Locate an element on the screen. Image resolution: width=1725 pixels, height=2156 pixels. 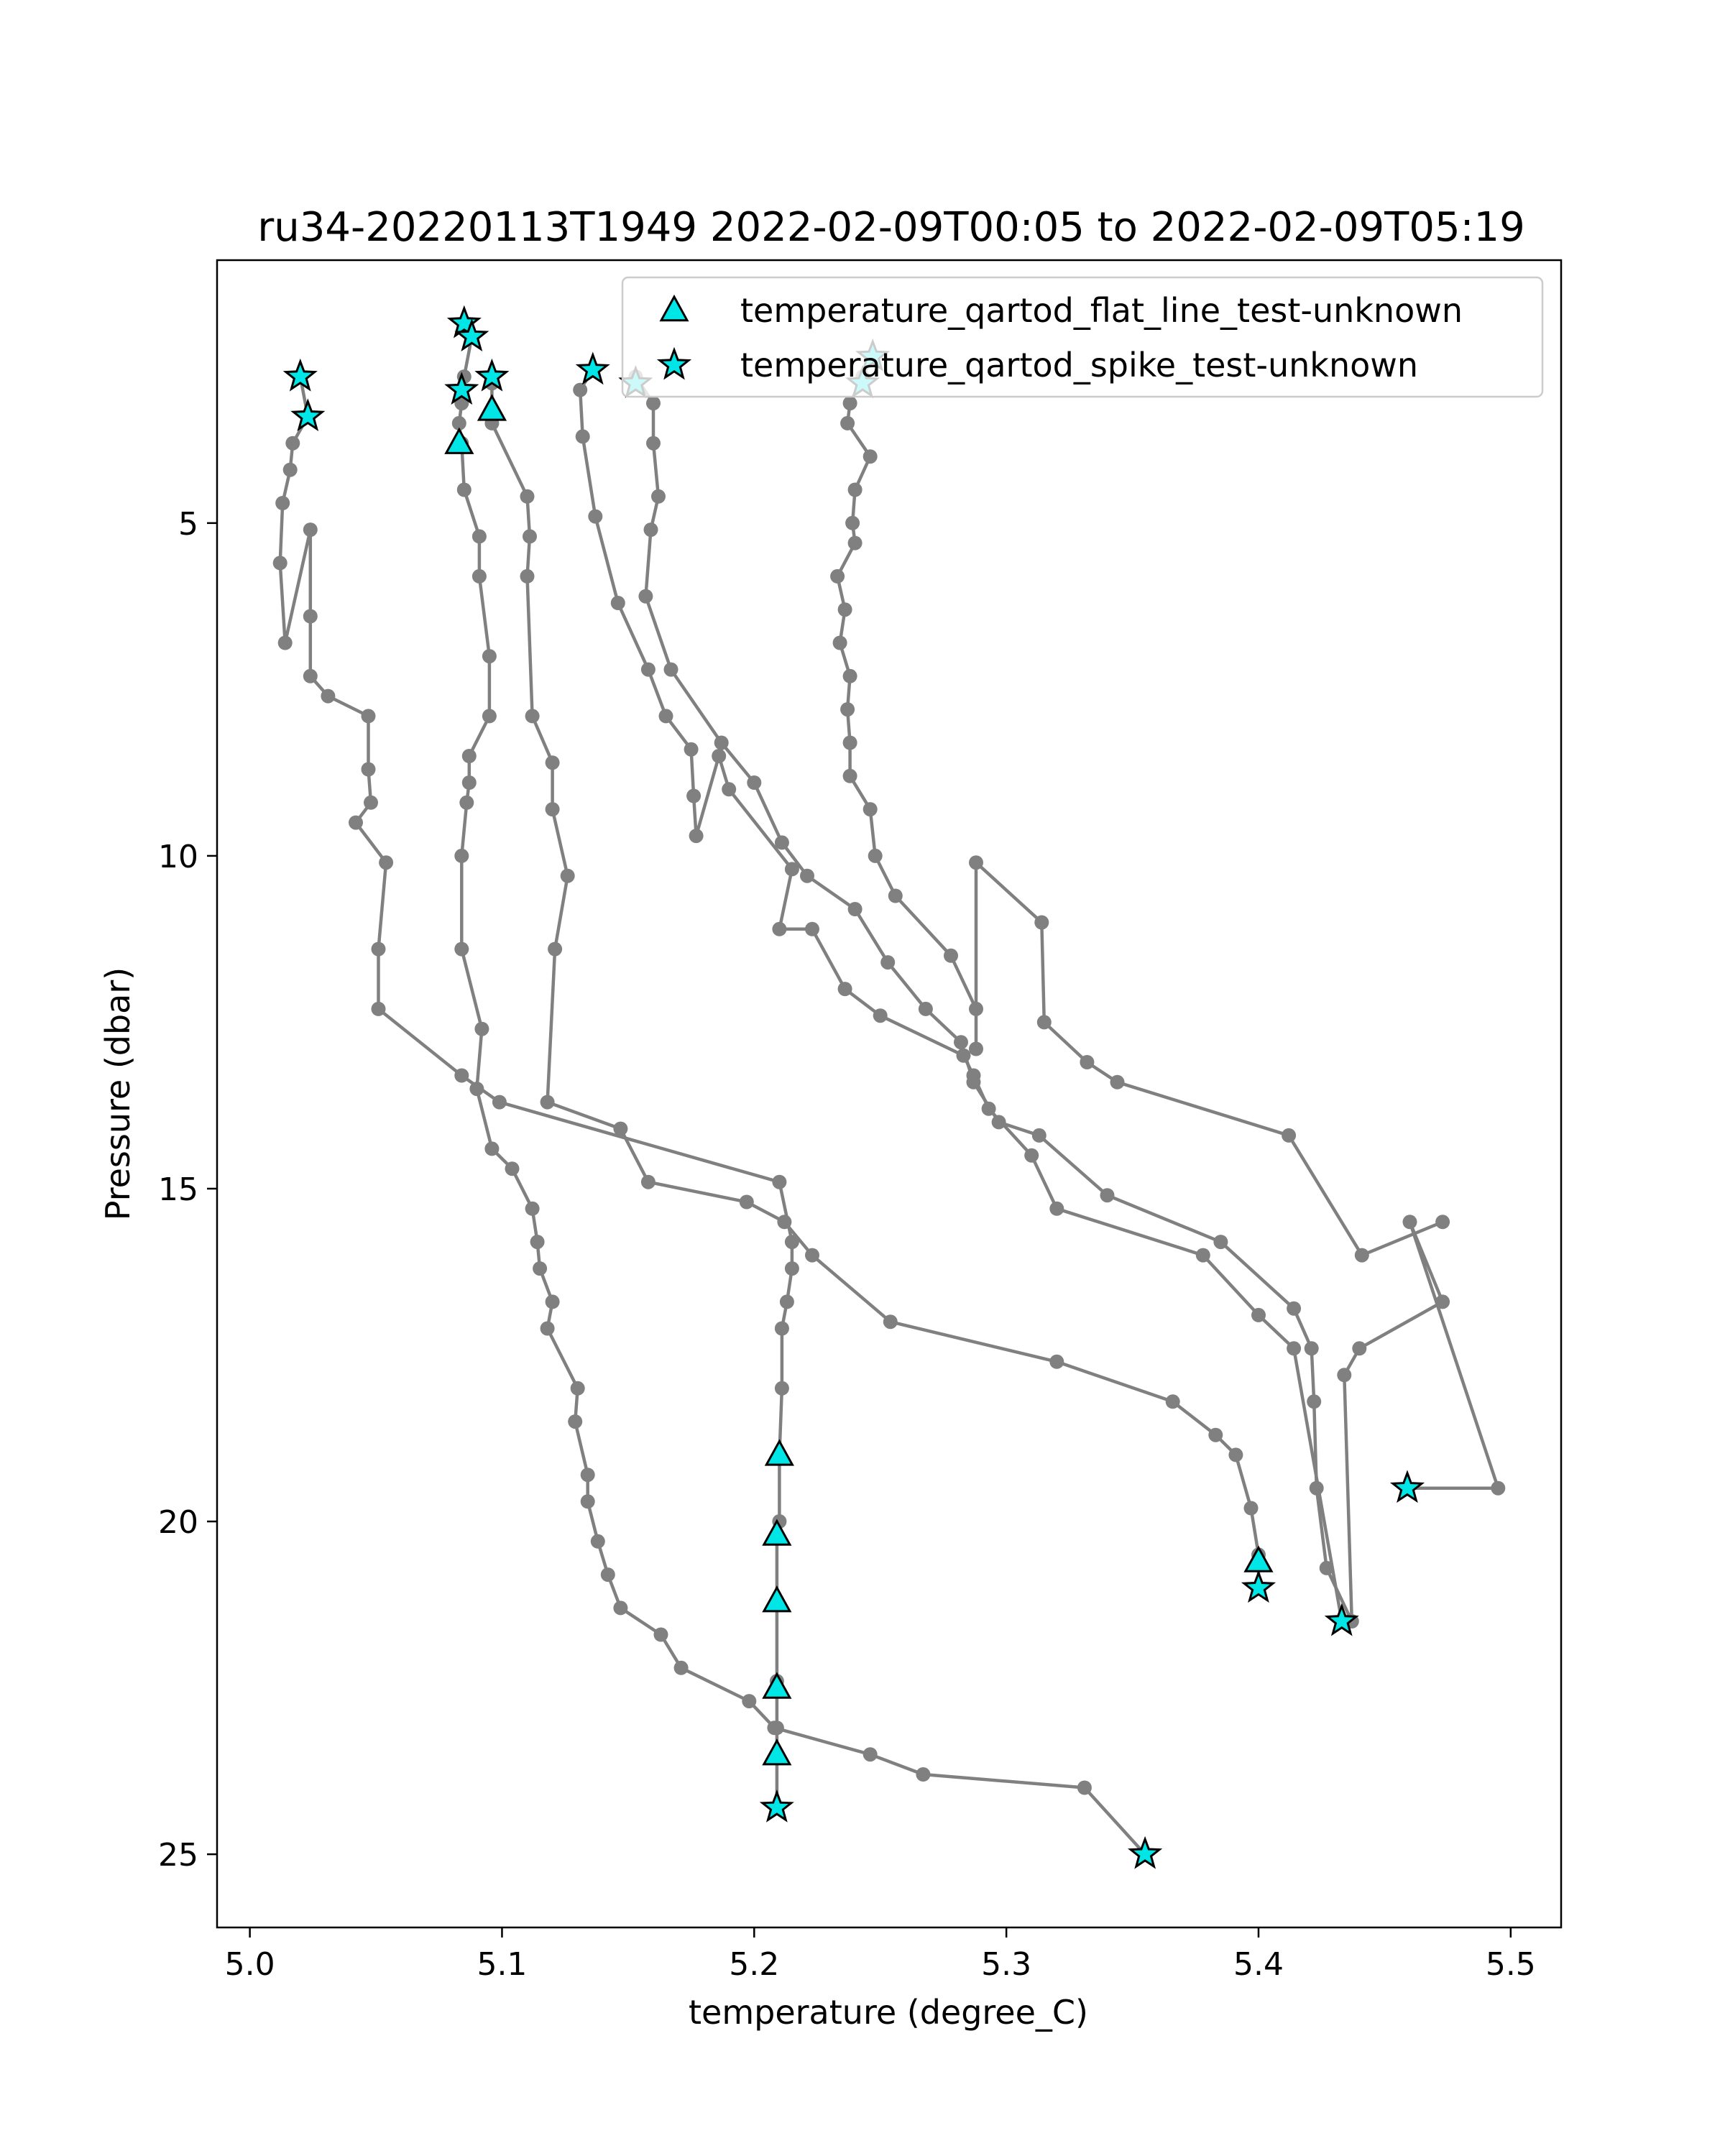
y-axis-label: Pressure (dbar) is located at coordinates (117, 1093).